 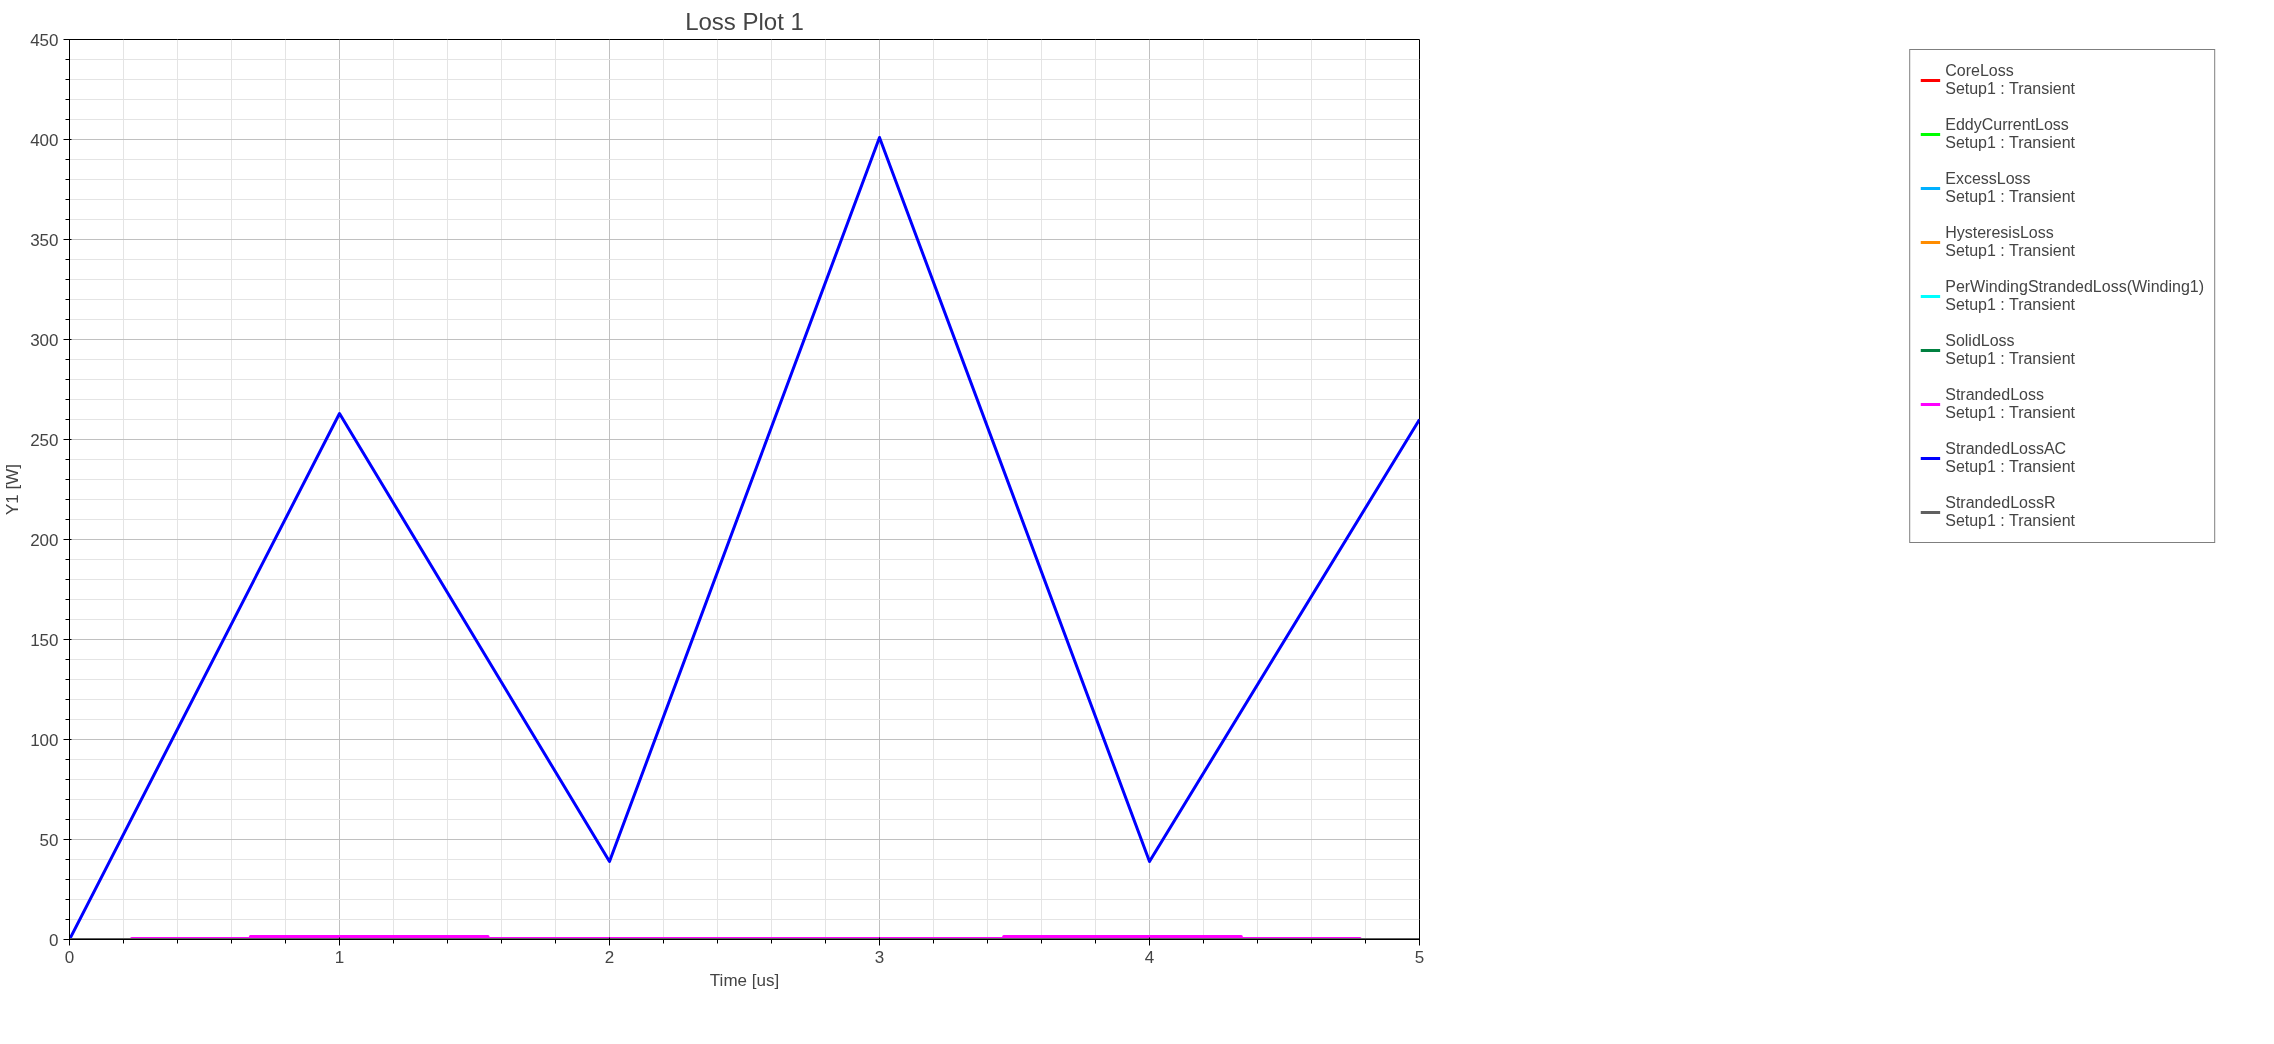 I want to click on y-tick-label: 100, so click(x=44, y=740).